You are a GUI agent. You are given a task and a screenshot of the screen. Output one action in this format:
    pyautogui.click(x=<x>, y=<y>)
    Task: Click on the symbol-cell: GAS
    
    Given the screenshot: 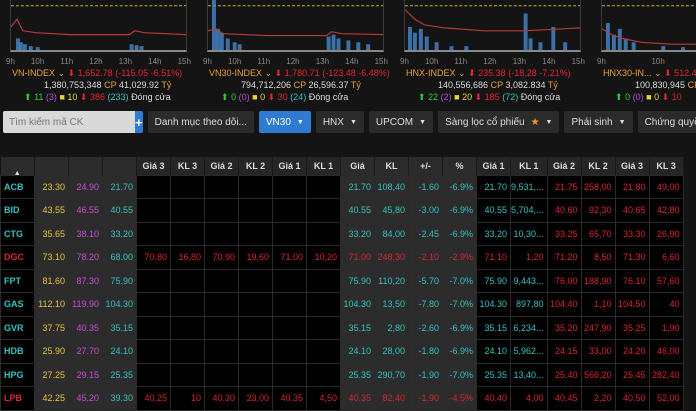 What is the action you would take?
    pyautogui.click(x=17, y=304)
    